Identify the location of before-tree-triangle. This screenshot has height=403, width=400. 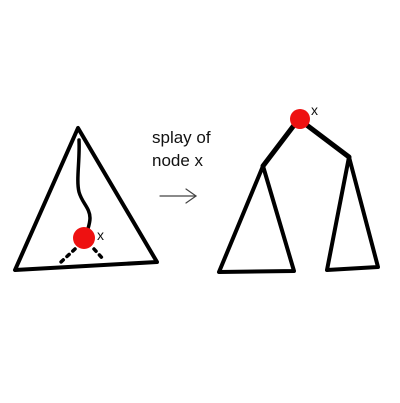
(86, 199).